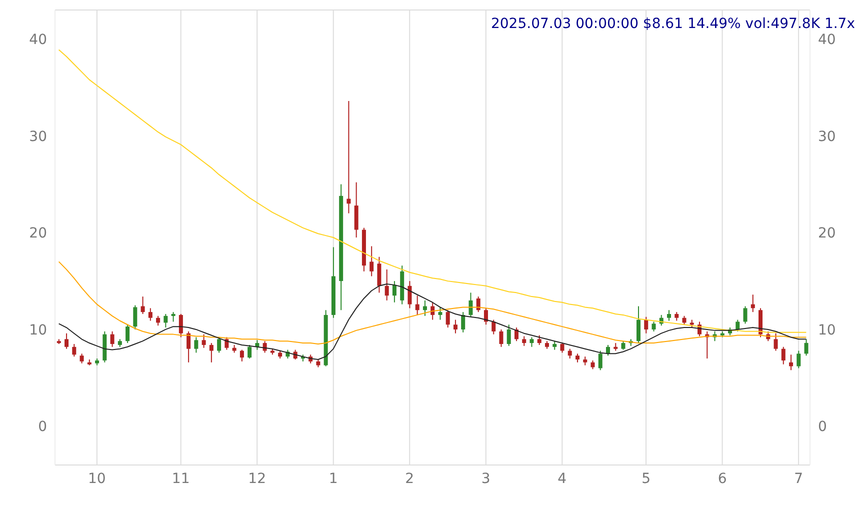 The image size is (865, 505). Describe the element at coordinates (38, 40) in the screenshot. I see `y-tick-label: 40` at that location.